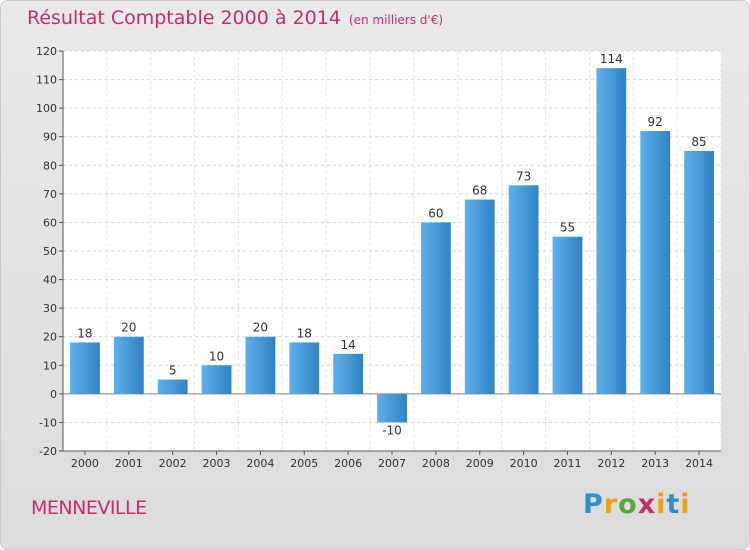 The image size is (750, 550). What do you see at coordinates (260, 463) in the screenshot?
I see `x-tick-label: 2004` at bounding box center [260, 463].